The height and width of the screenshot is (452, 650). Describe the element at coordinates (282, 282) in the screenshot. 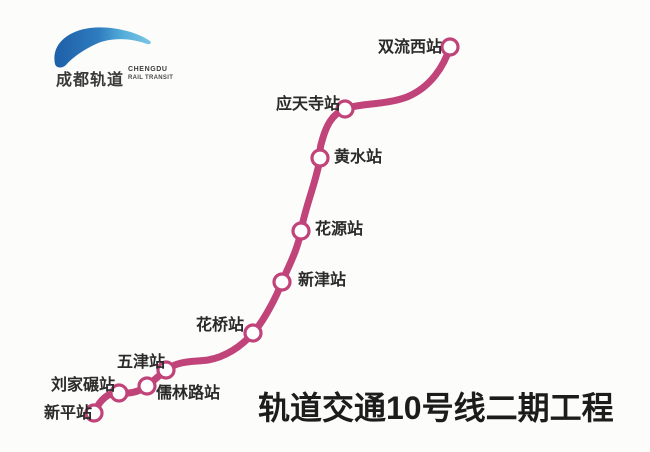

I see `station-marker-xinjin` at that location.